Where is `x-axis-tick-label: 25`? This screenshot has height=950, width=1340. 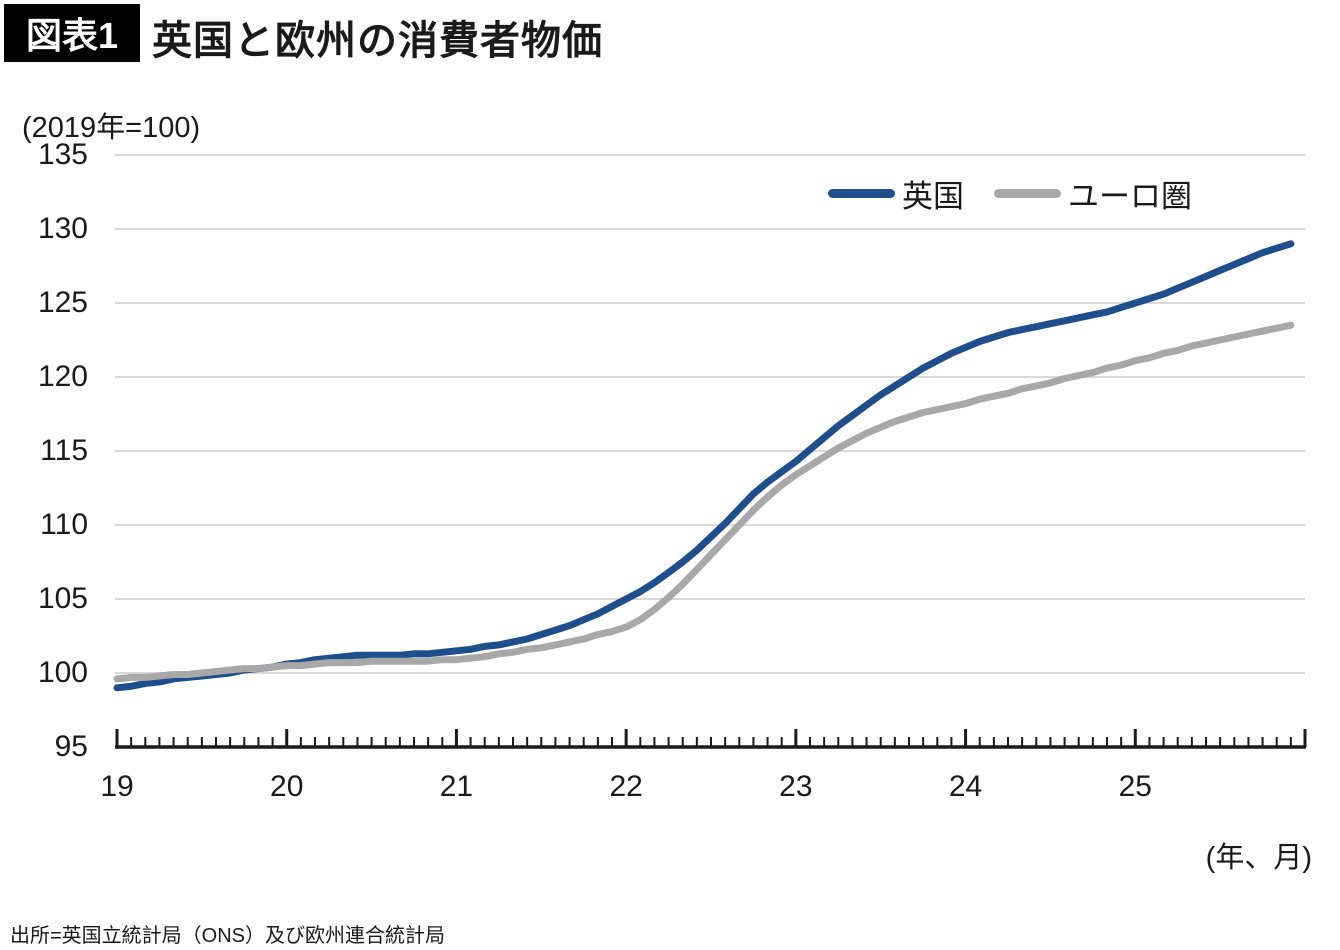
x-axis-tick-label: 25 is located at coordinates (1135, 786).